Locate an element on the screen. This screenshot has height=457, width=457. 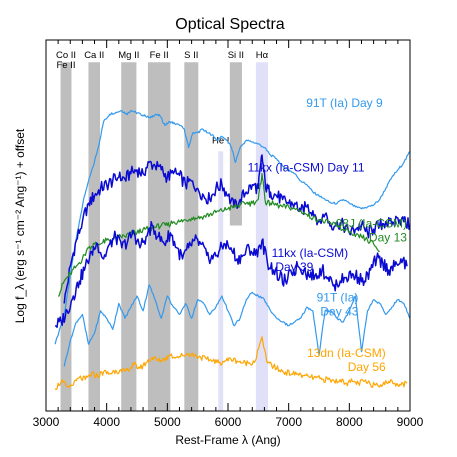
series-label: 11kx (Ia-CSM) Day 11 is located at coordinates (306, 168).